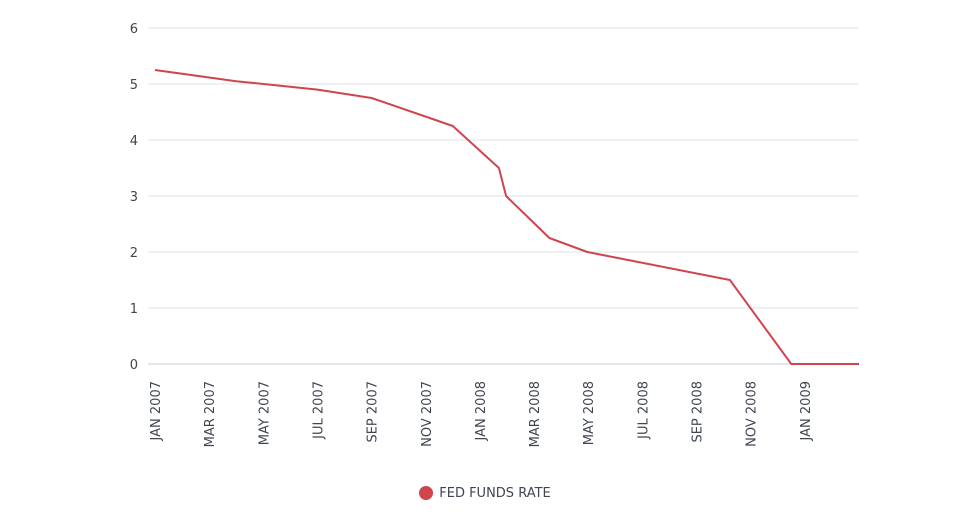  I want to click on x-tick-label: MAY 2008, so click(589, 413).